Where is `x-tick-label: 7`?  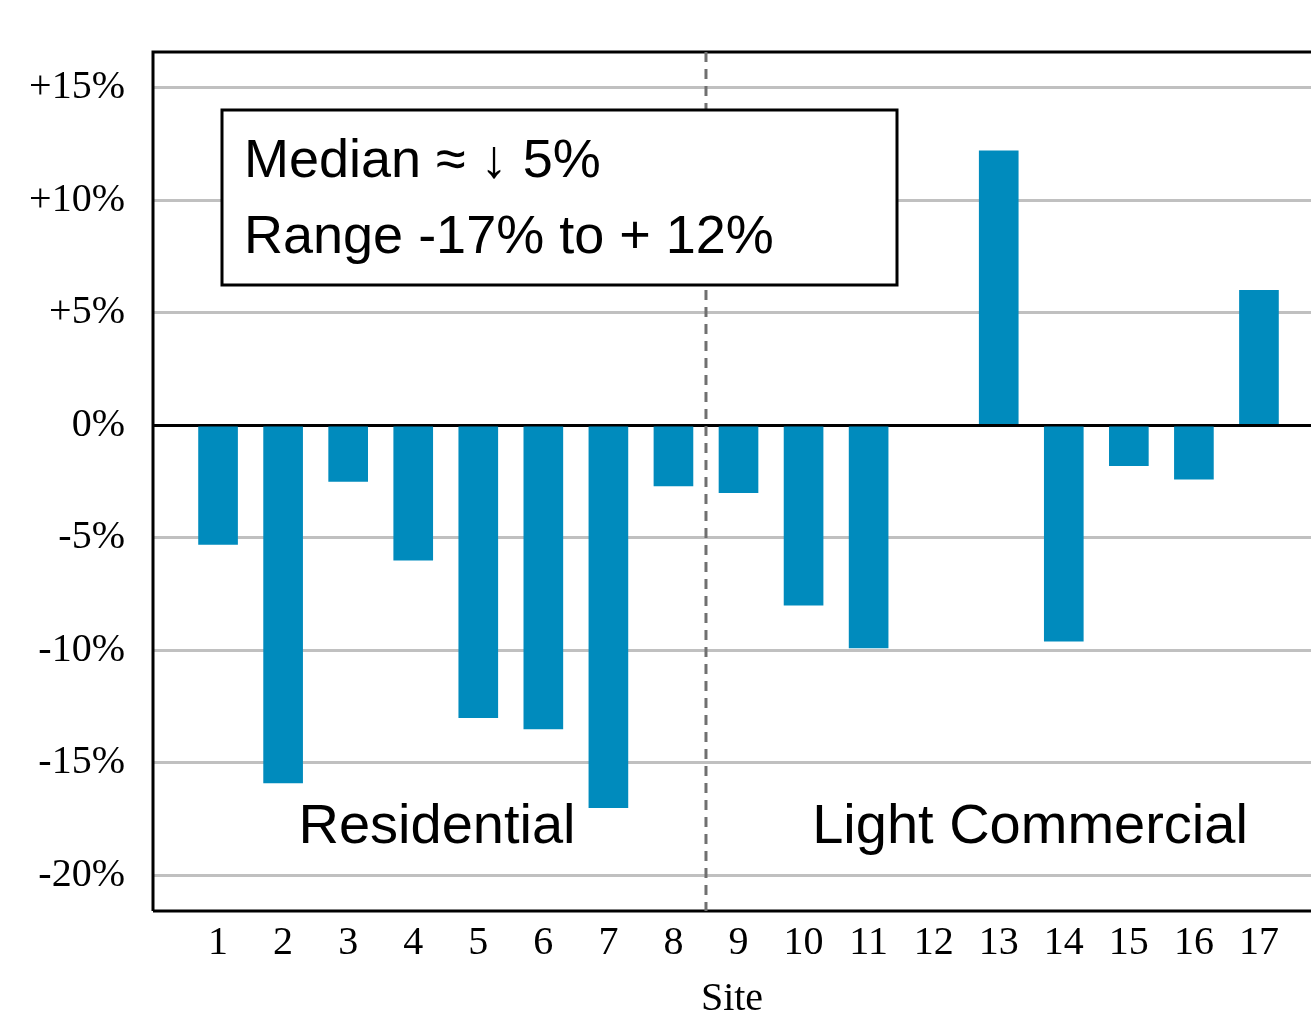 x-tick-label: 7 is located at coordinates (608, 940).